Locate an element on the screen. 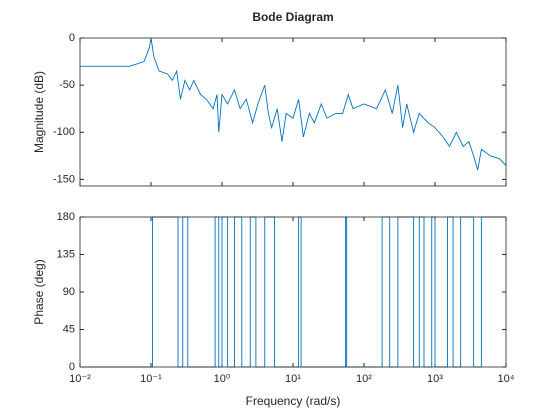 Image resolution: width=560 pixels, height=420 pixels. y-tick-label: 135 is located at coordinates (66, 254).